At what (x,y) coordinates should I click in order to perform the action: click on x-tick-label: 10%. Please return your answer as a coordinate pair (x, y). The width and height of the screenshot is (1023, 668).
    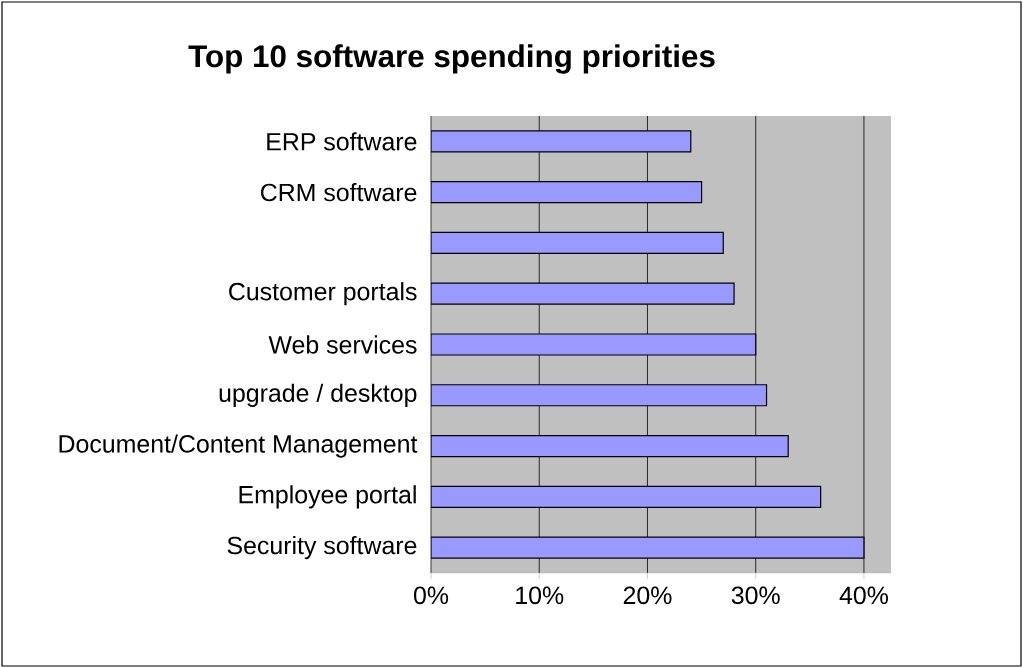
    Looking at the image, I should click on (540, 595).